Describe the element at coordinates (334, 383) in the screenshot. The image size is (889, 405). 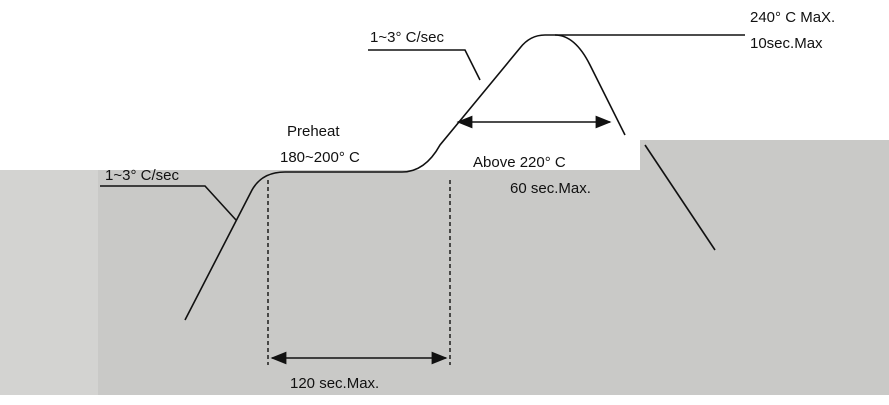
I see `label: 120 sec.Max.` at that location.